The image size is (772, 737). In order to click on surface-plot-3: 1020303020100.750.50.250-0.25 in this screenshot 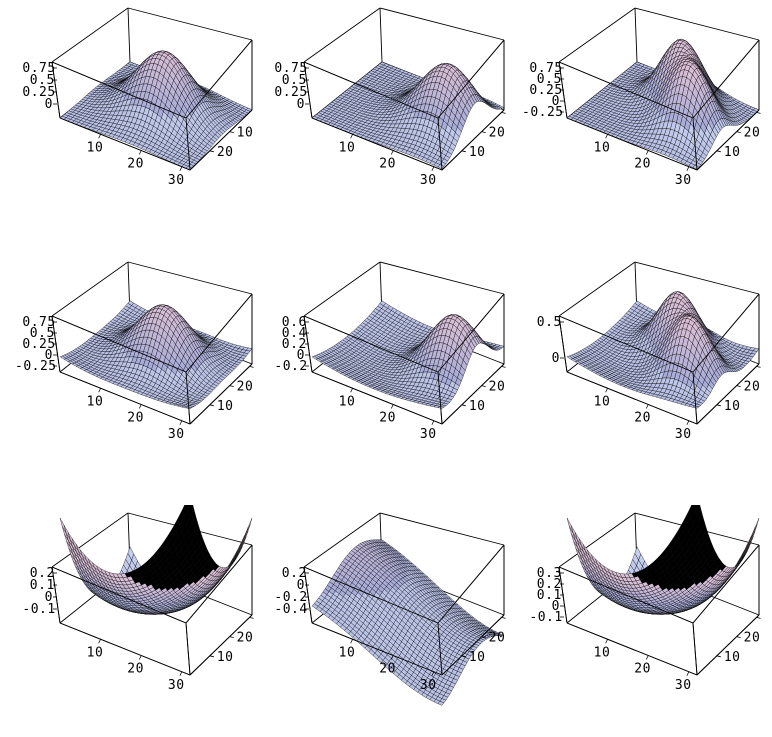, I will do `click(635, 116)`.